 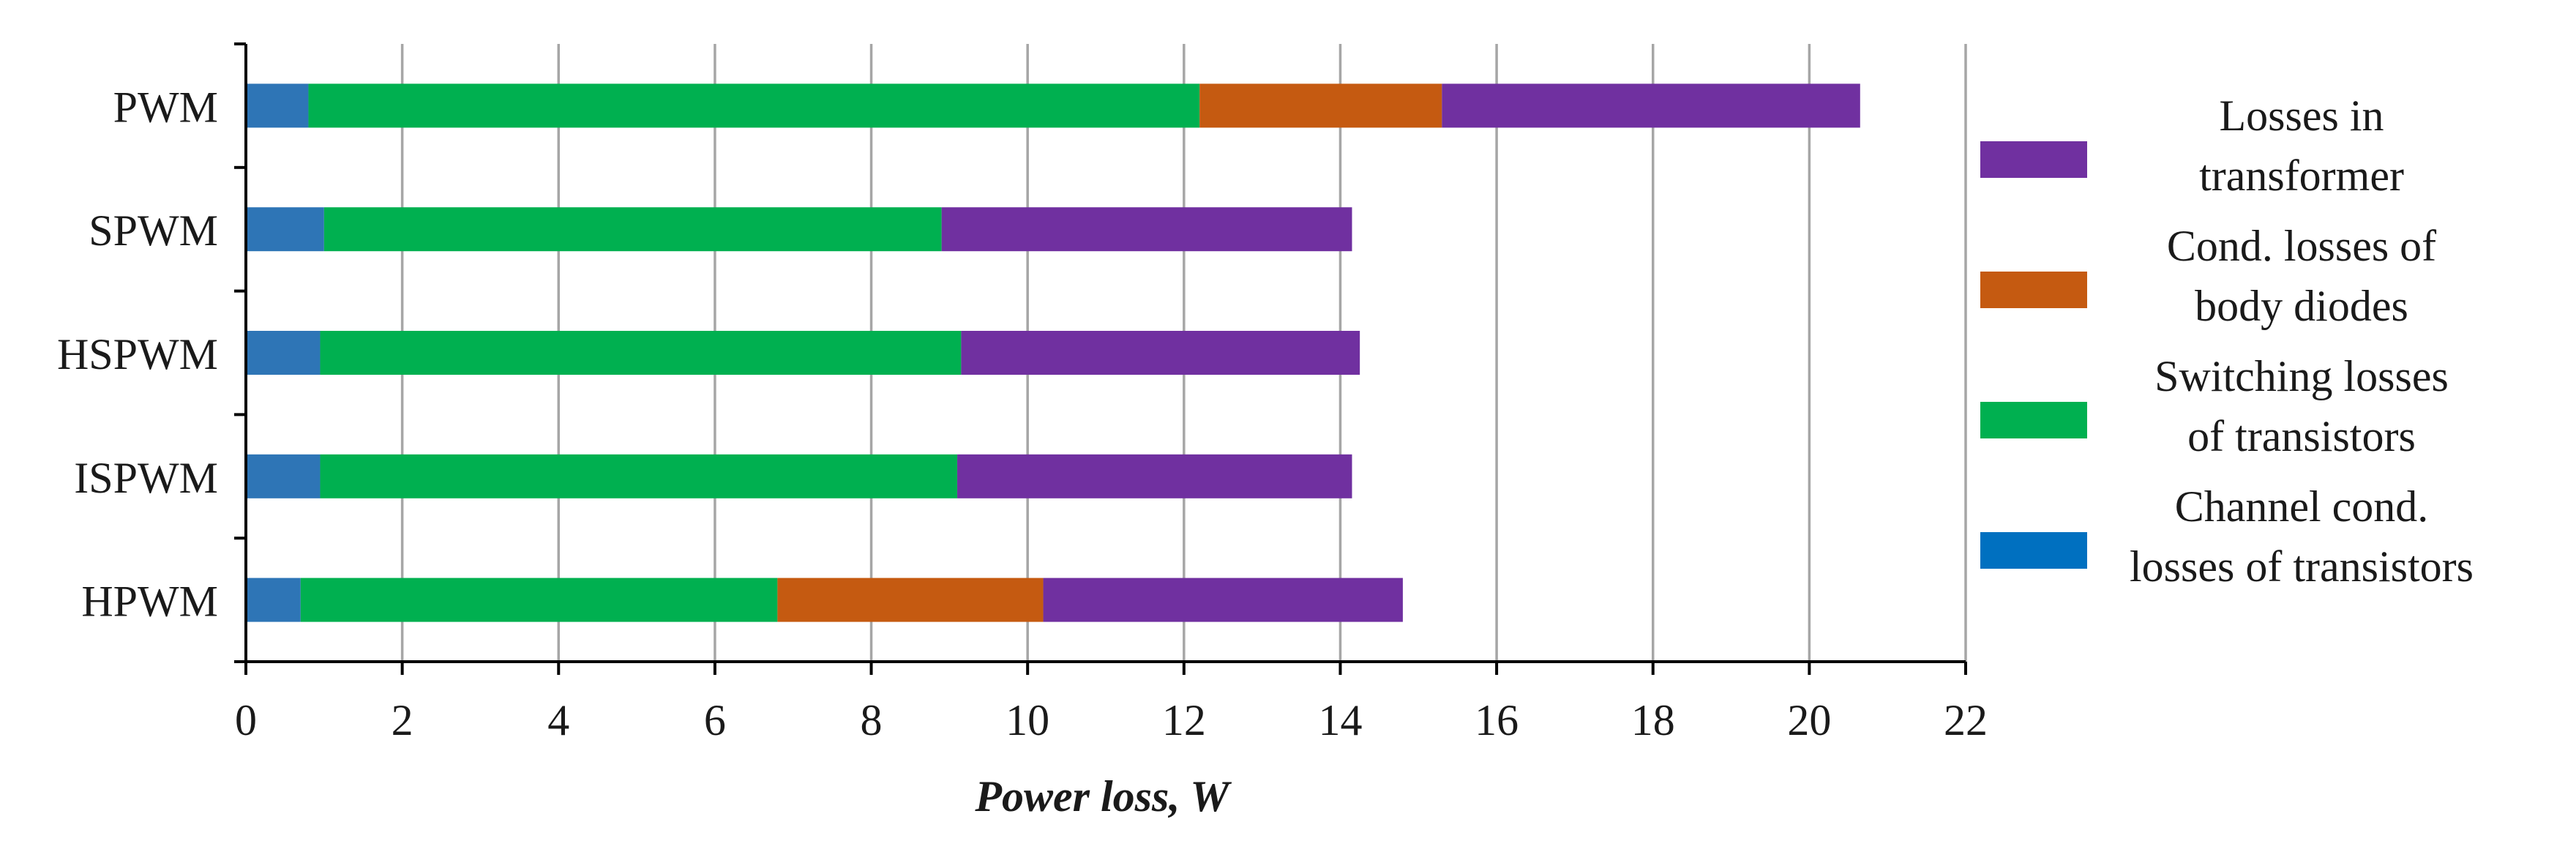 I want to click on x-tick-labels: 0 2 4 6 8 10 12 14 16 18 20 22, so click(x=1111, y=720).